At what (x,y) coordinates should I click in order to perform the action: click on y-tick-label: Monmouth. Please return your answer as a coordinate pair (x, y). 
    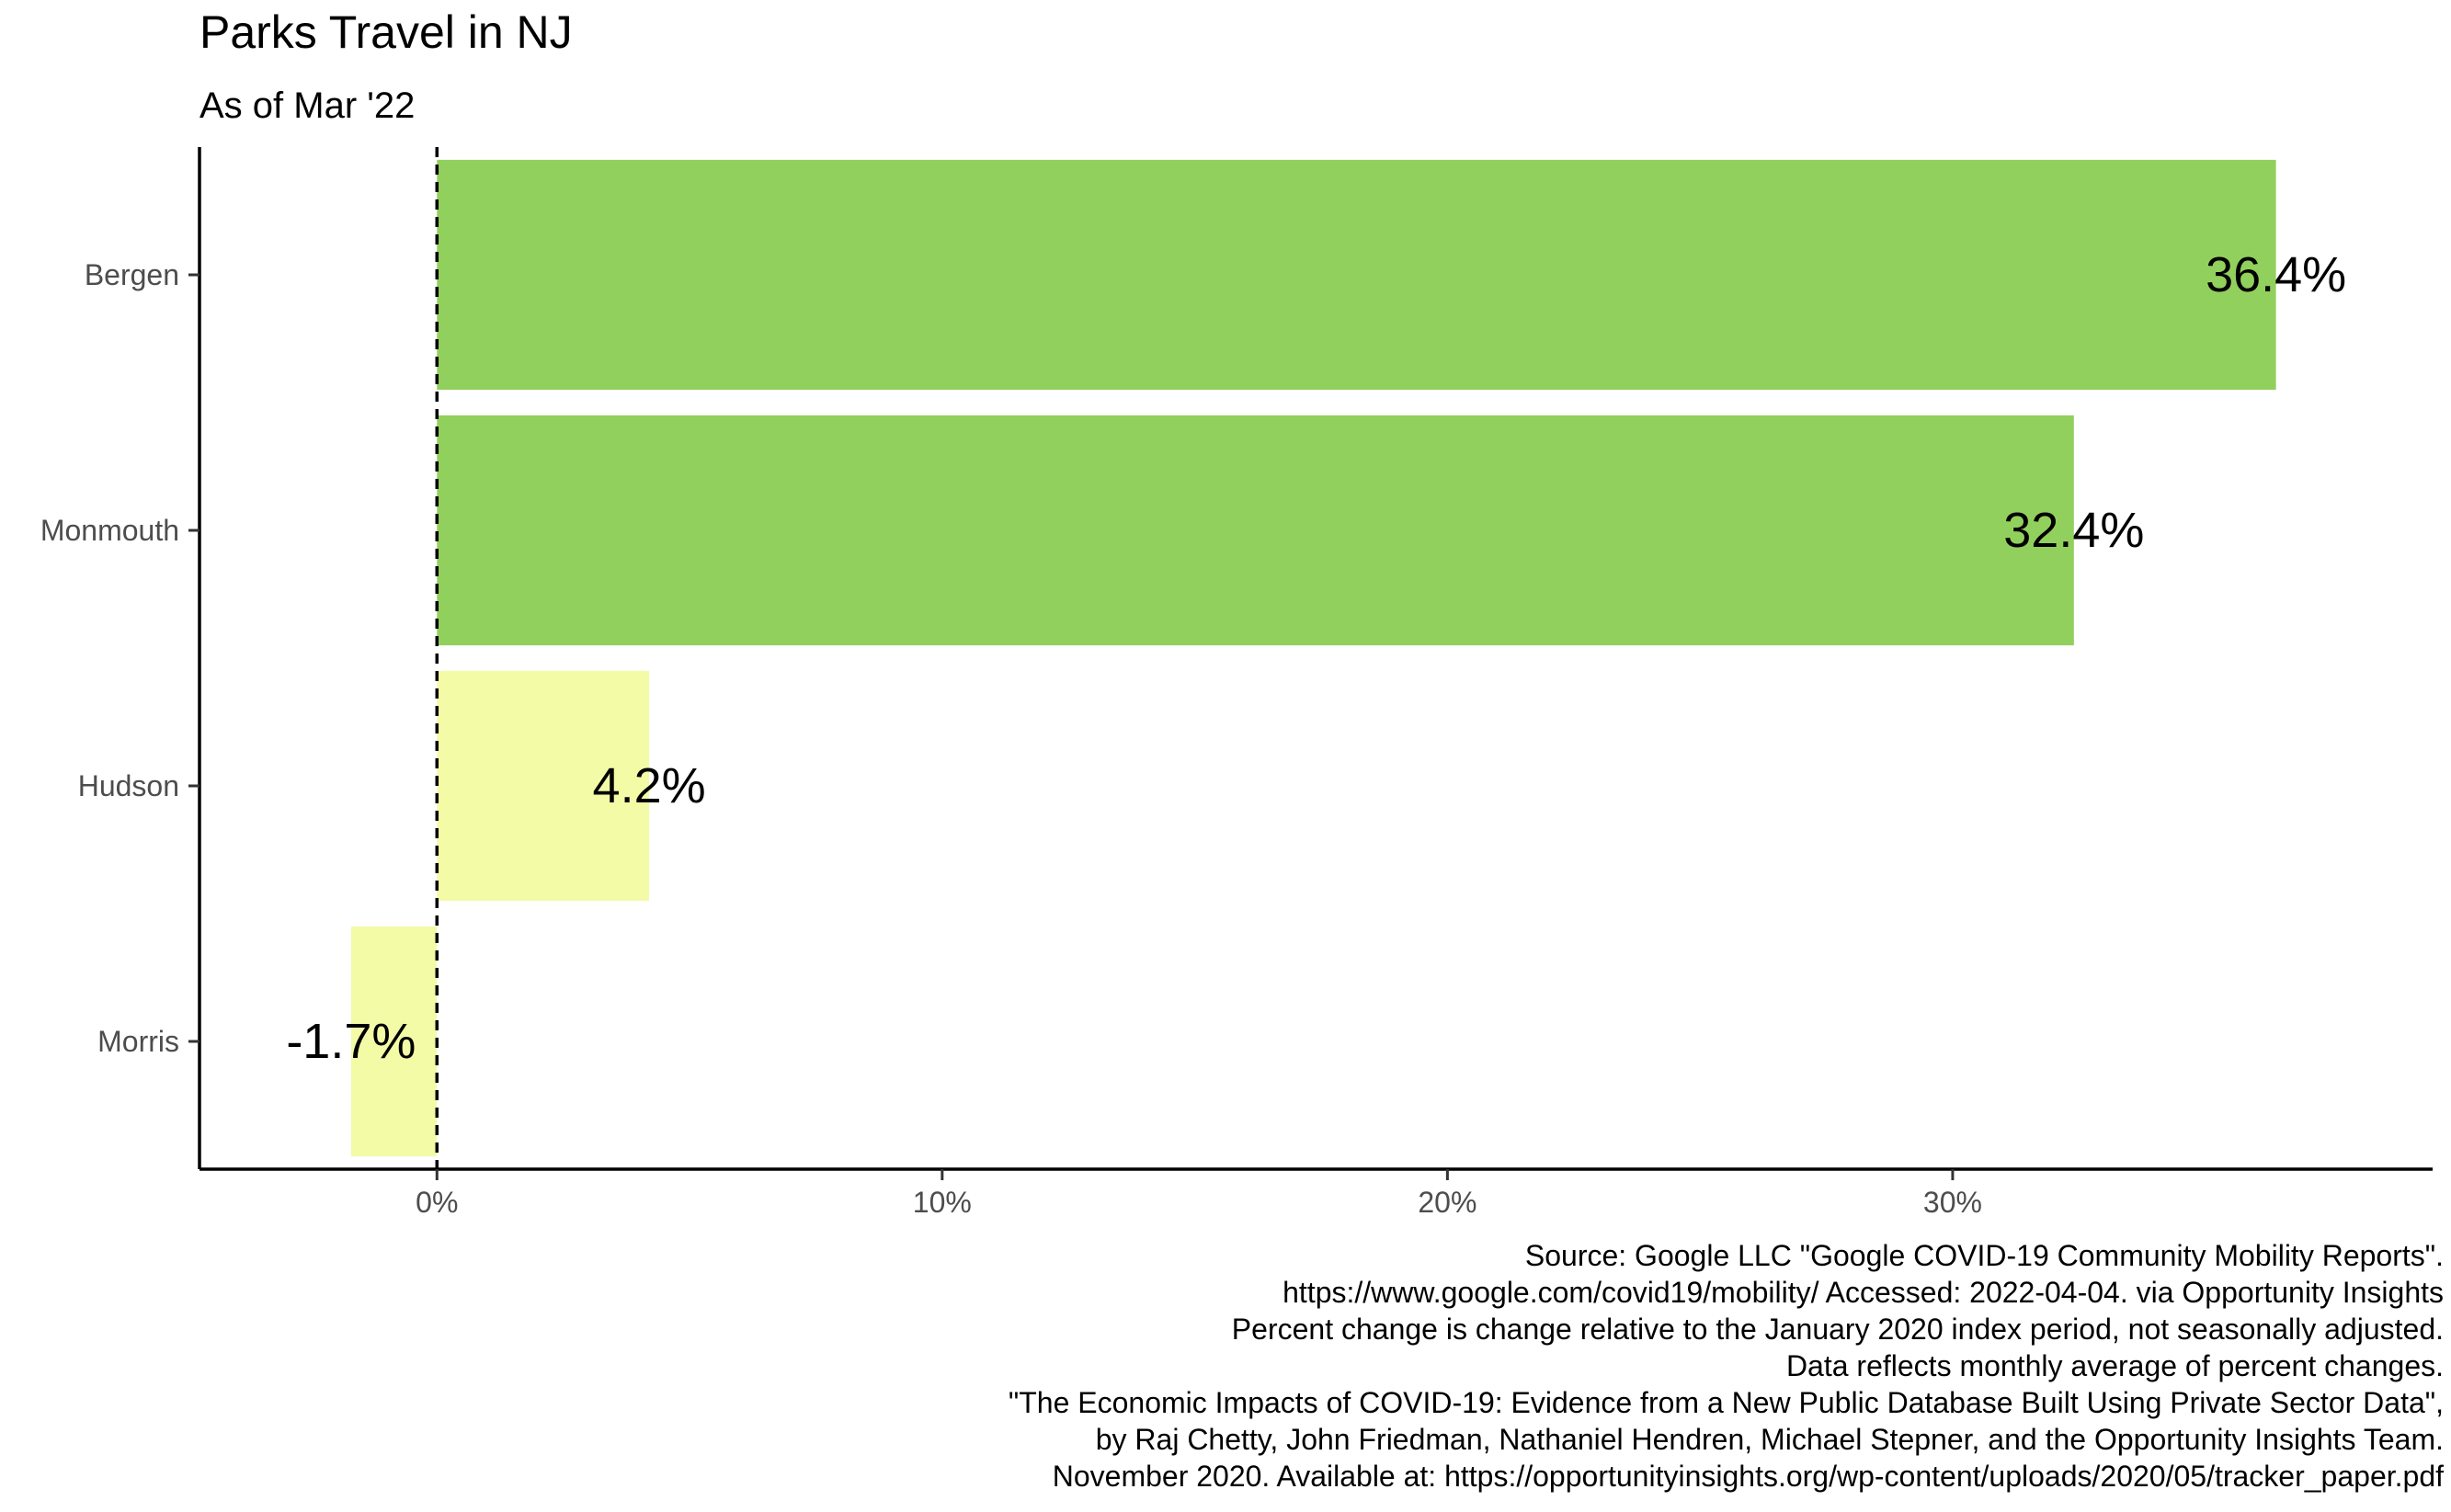
    Looking at the image, I should click on (109, 530).